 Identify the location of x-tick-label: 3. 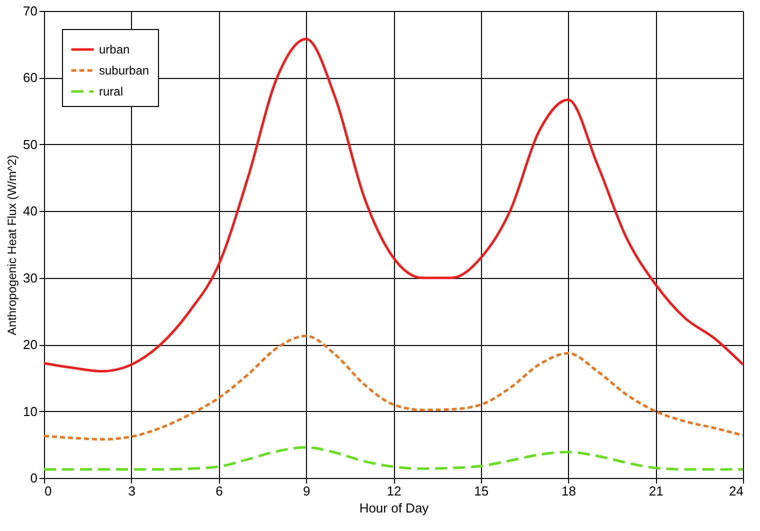
(132, 491).